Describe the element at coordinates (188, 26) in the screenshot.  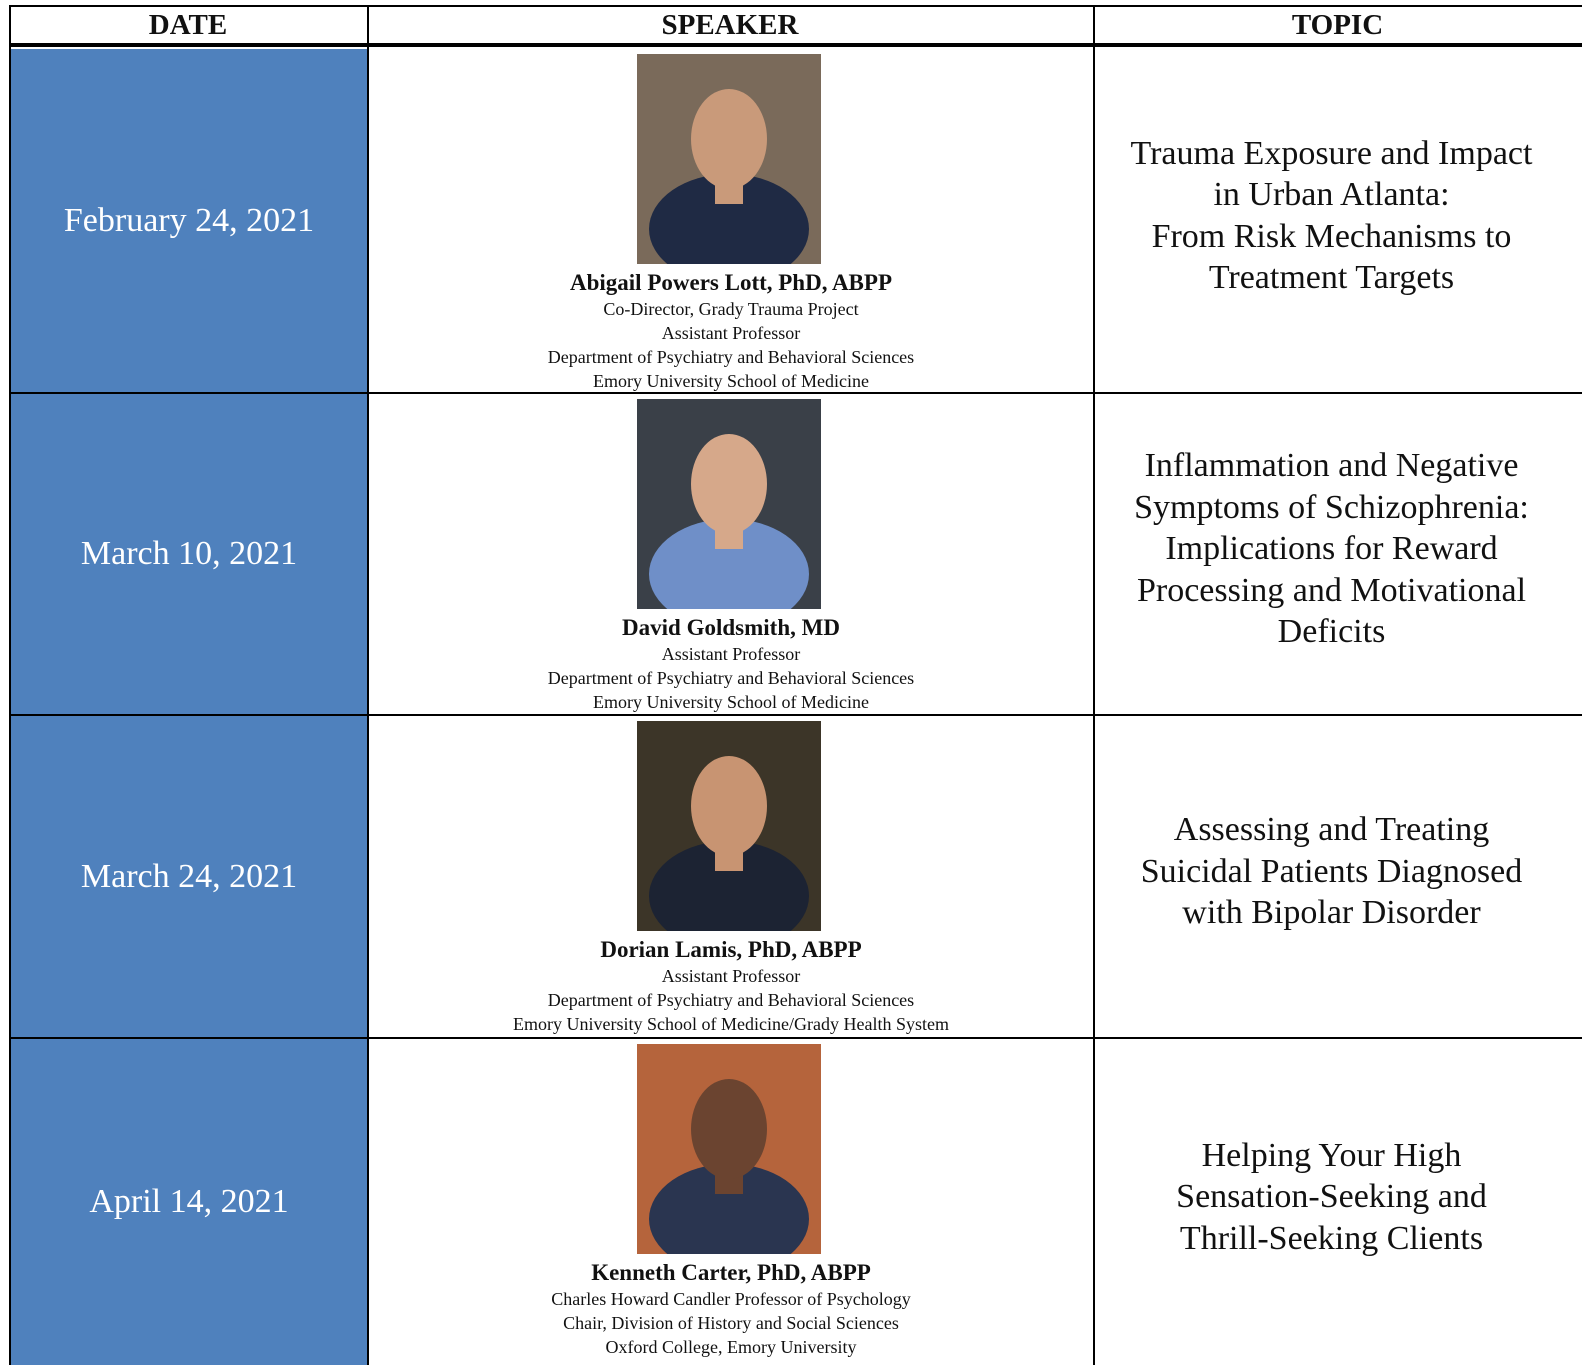
I see `column-header: DATE` at that location.